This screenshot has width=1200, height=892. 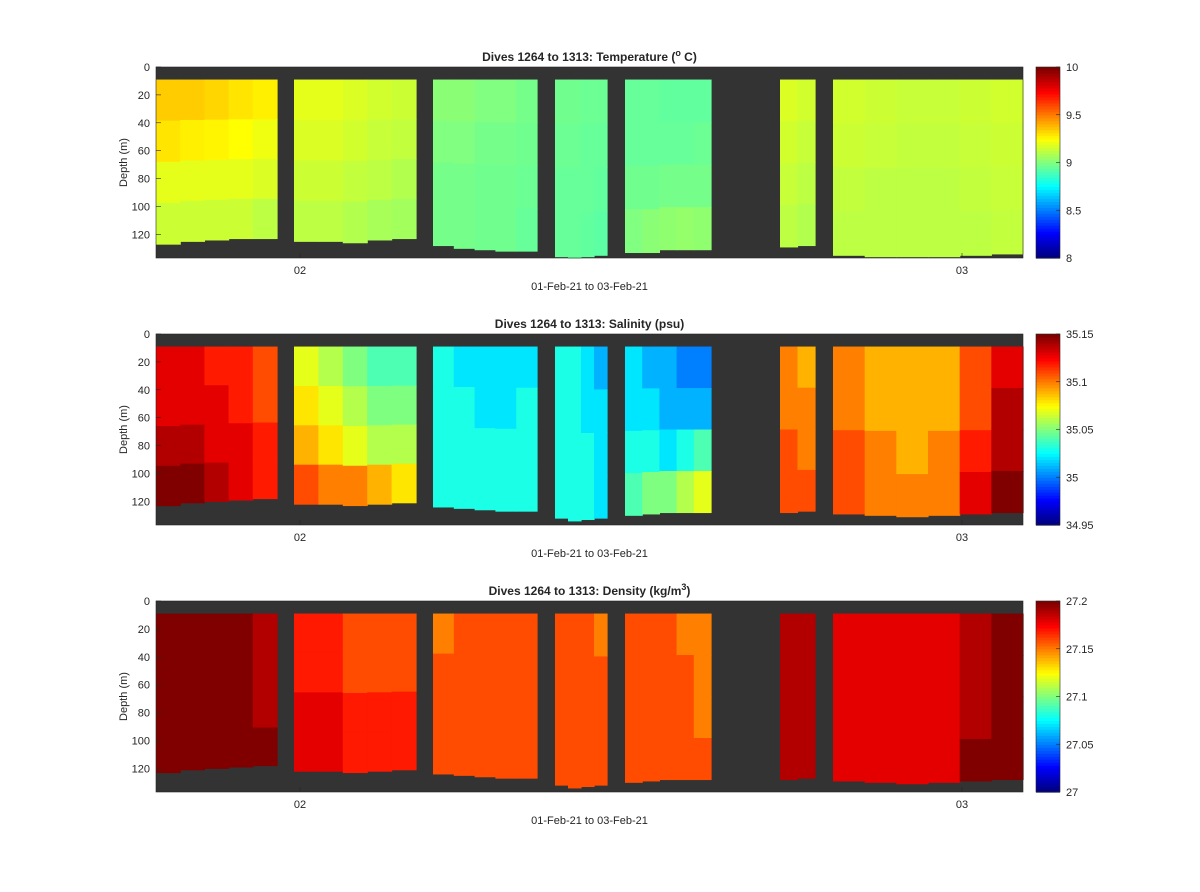 I want to click on colorbar-tick-label: 35.1, so click(x=1076, y=383).